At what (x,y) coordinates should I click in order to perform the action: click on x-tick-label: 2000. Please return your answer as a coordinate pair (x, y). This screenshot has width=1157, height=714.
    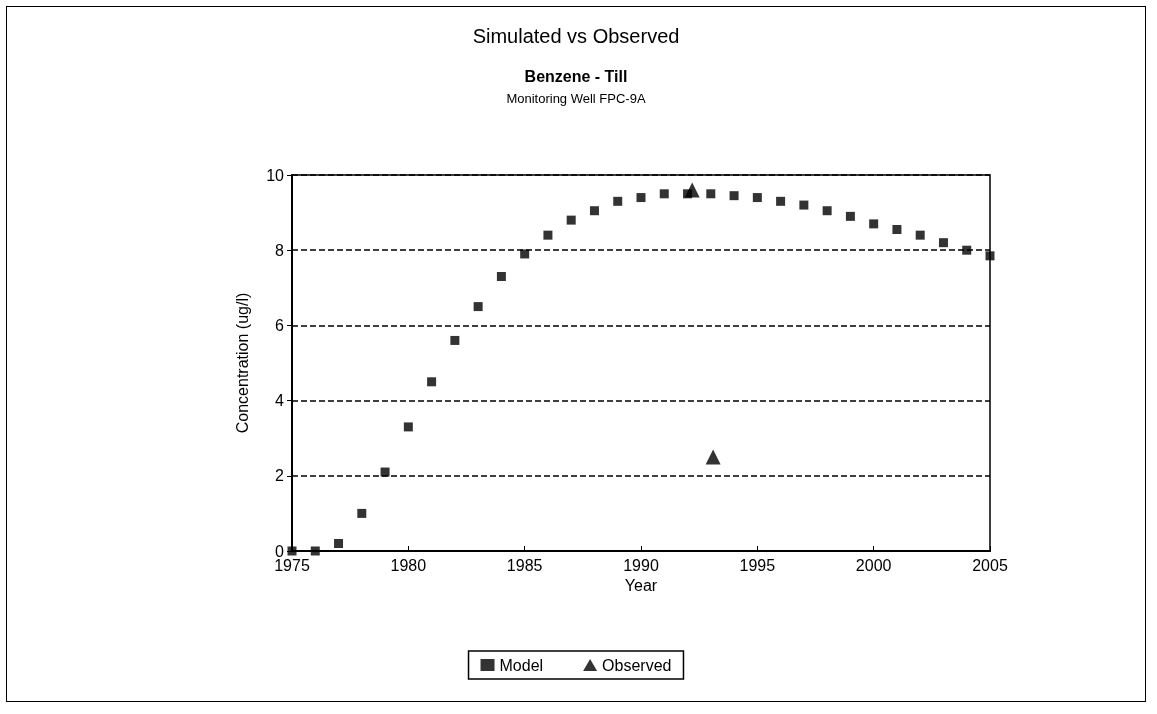
    Looking at the image, I should click on (873, 565).